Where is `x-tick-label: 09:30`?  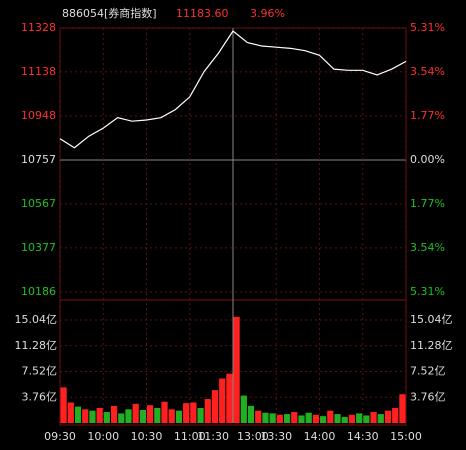
x-tick-label: 09:30 is located at coordinates (60, 436).